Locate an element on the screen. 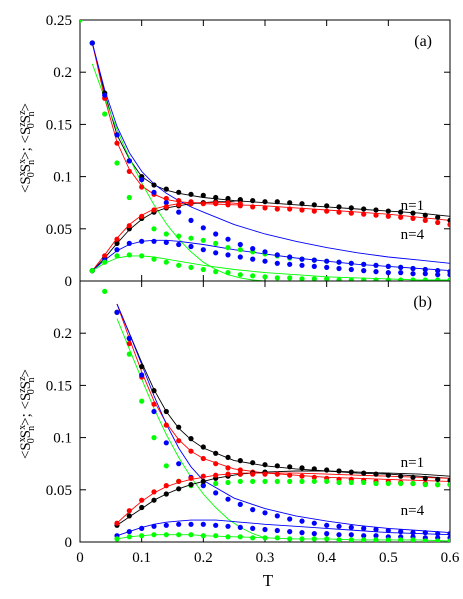 The image size is (463, 599). annotation: n=1 is located at coordinates (412, 463).